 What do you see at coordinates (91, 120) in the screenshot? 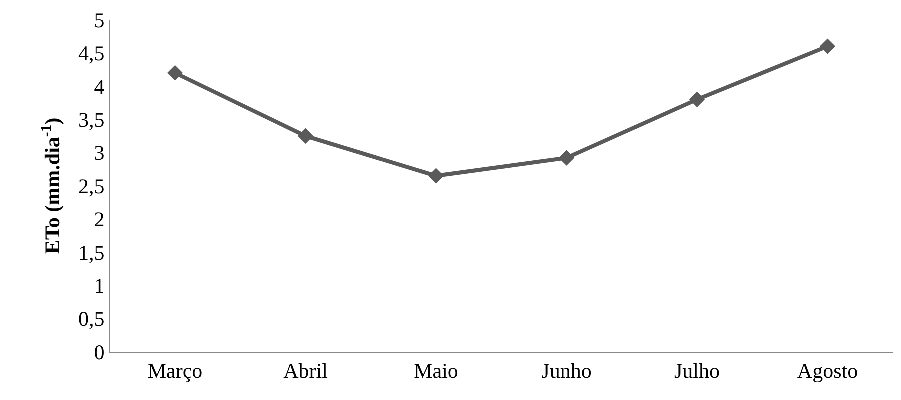
I see `y-tick-label: 3,5` at bounding box center [91, 120].